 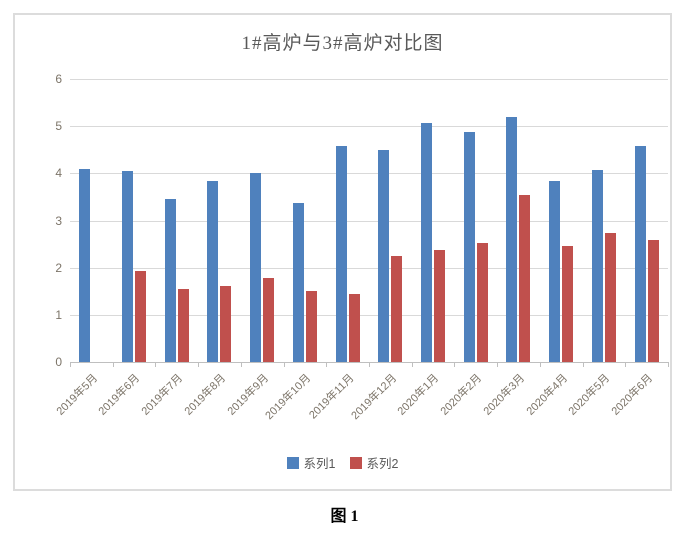 What do you see at coordinates (77, 395) in the screenshot?
I see `x-axis-tick-label: 2019年5月` at bounding box center [77, 395].